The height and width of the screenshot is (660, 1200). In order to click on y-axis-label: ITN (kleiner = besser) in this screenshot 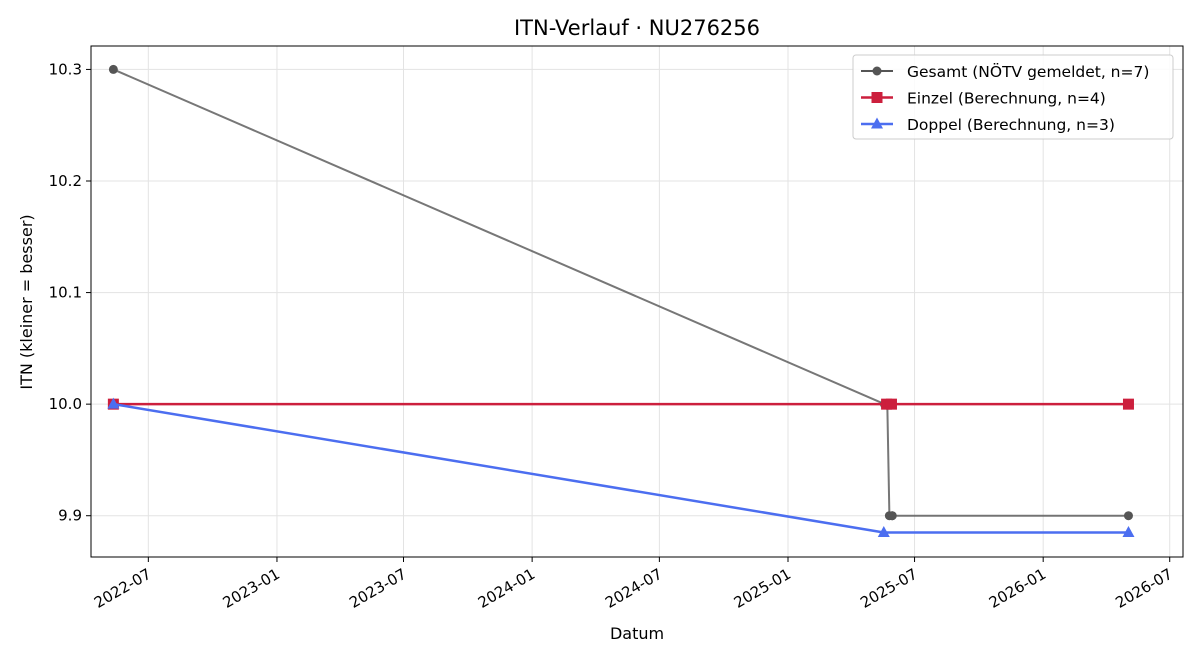, I will do `click(26, 301)`.